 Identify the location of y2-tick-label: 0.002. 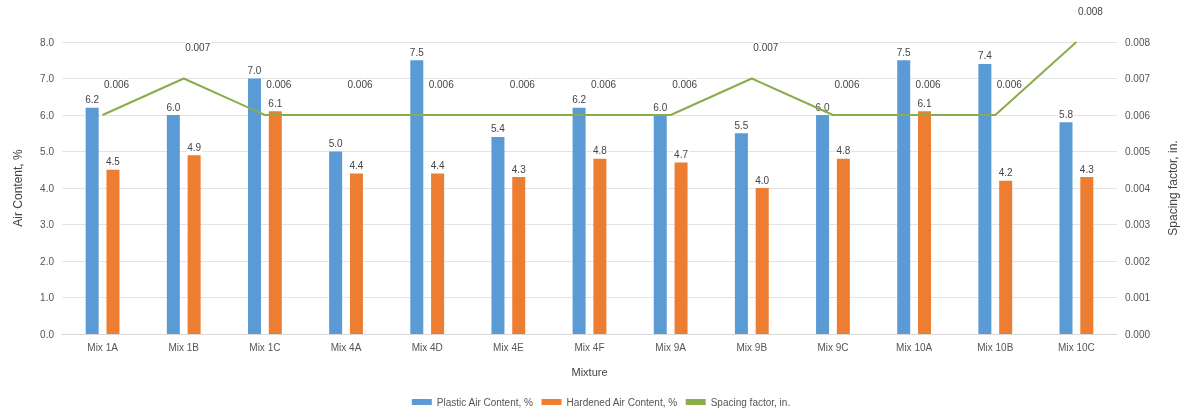
(1138, 261).